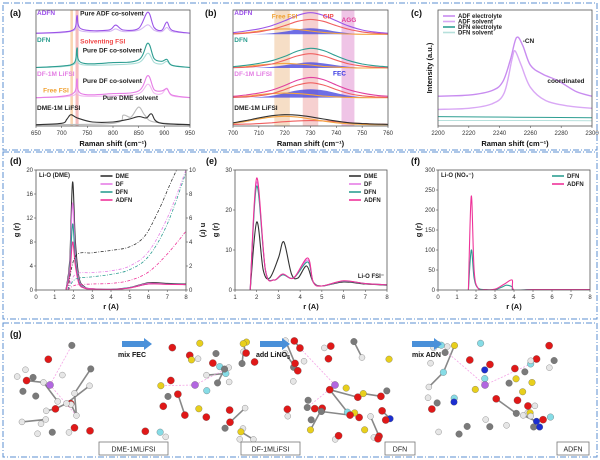 This screenshot has height=460, width=600. I want to click on x-tick-label: 5, so click(130, 298).